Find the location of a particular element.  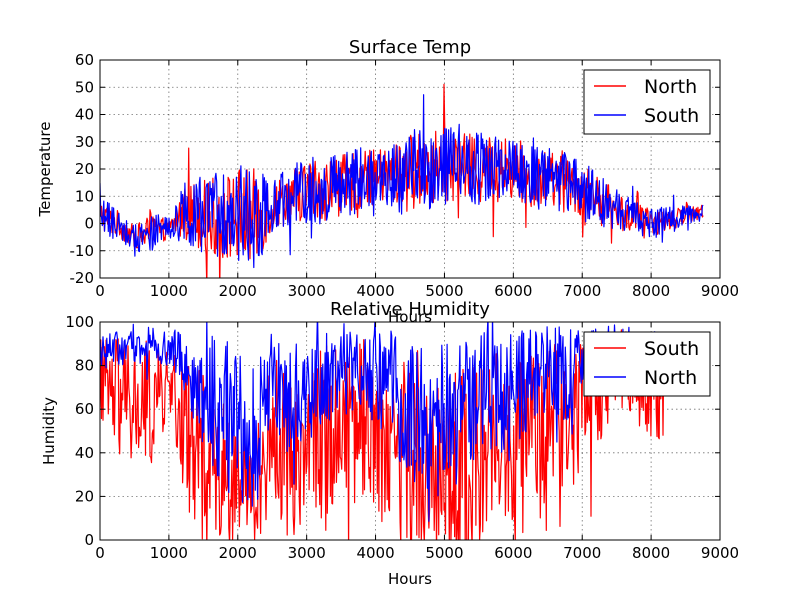

humidity-x-tick-label: 6000 is located at coordinates (513, 553).